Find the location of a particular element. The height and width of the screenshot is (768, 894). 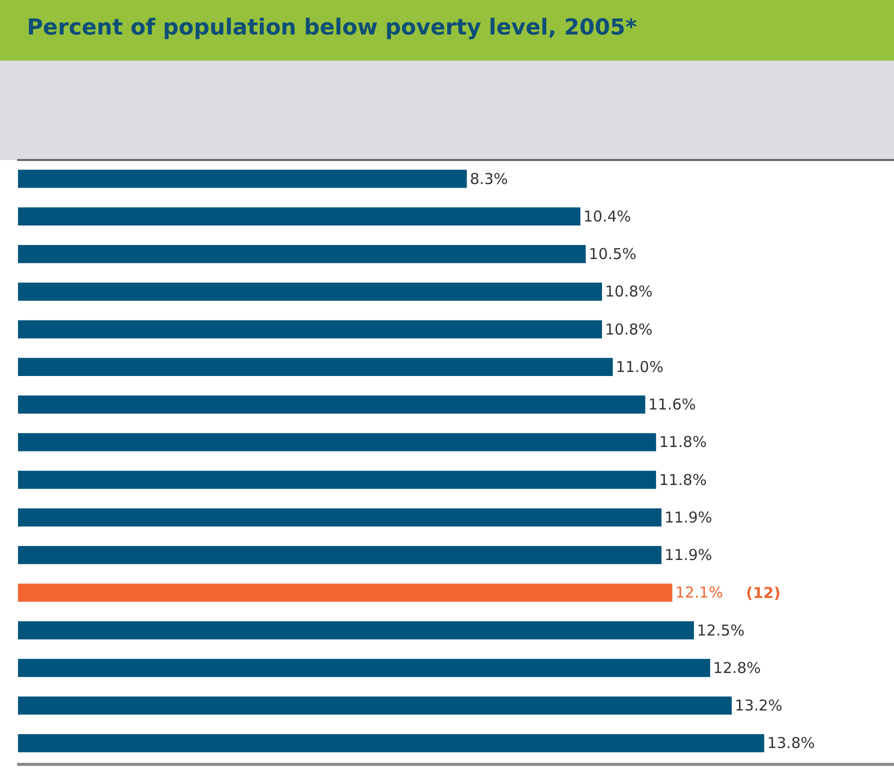

annotation: (12) is located at coordinates (763, 593).